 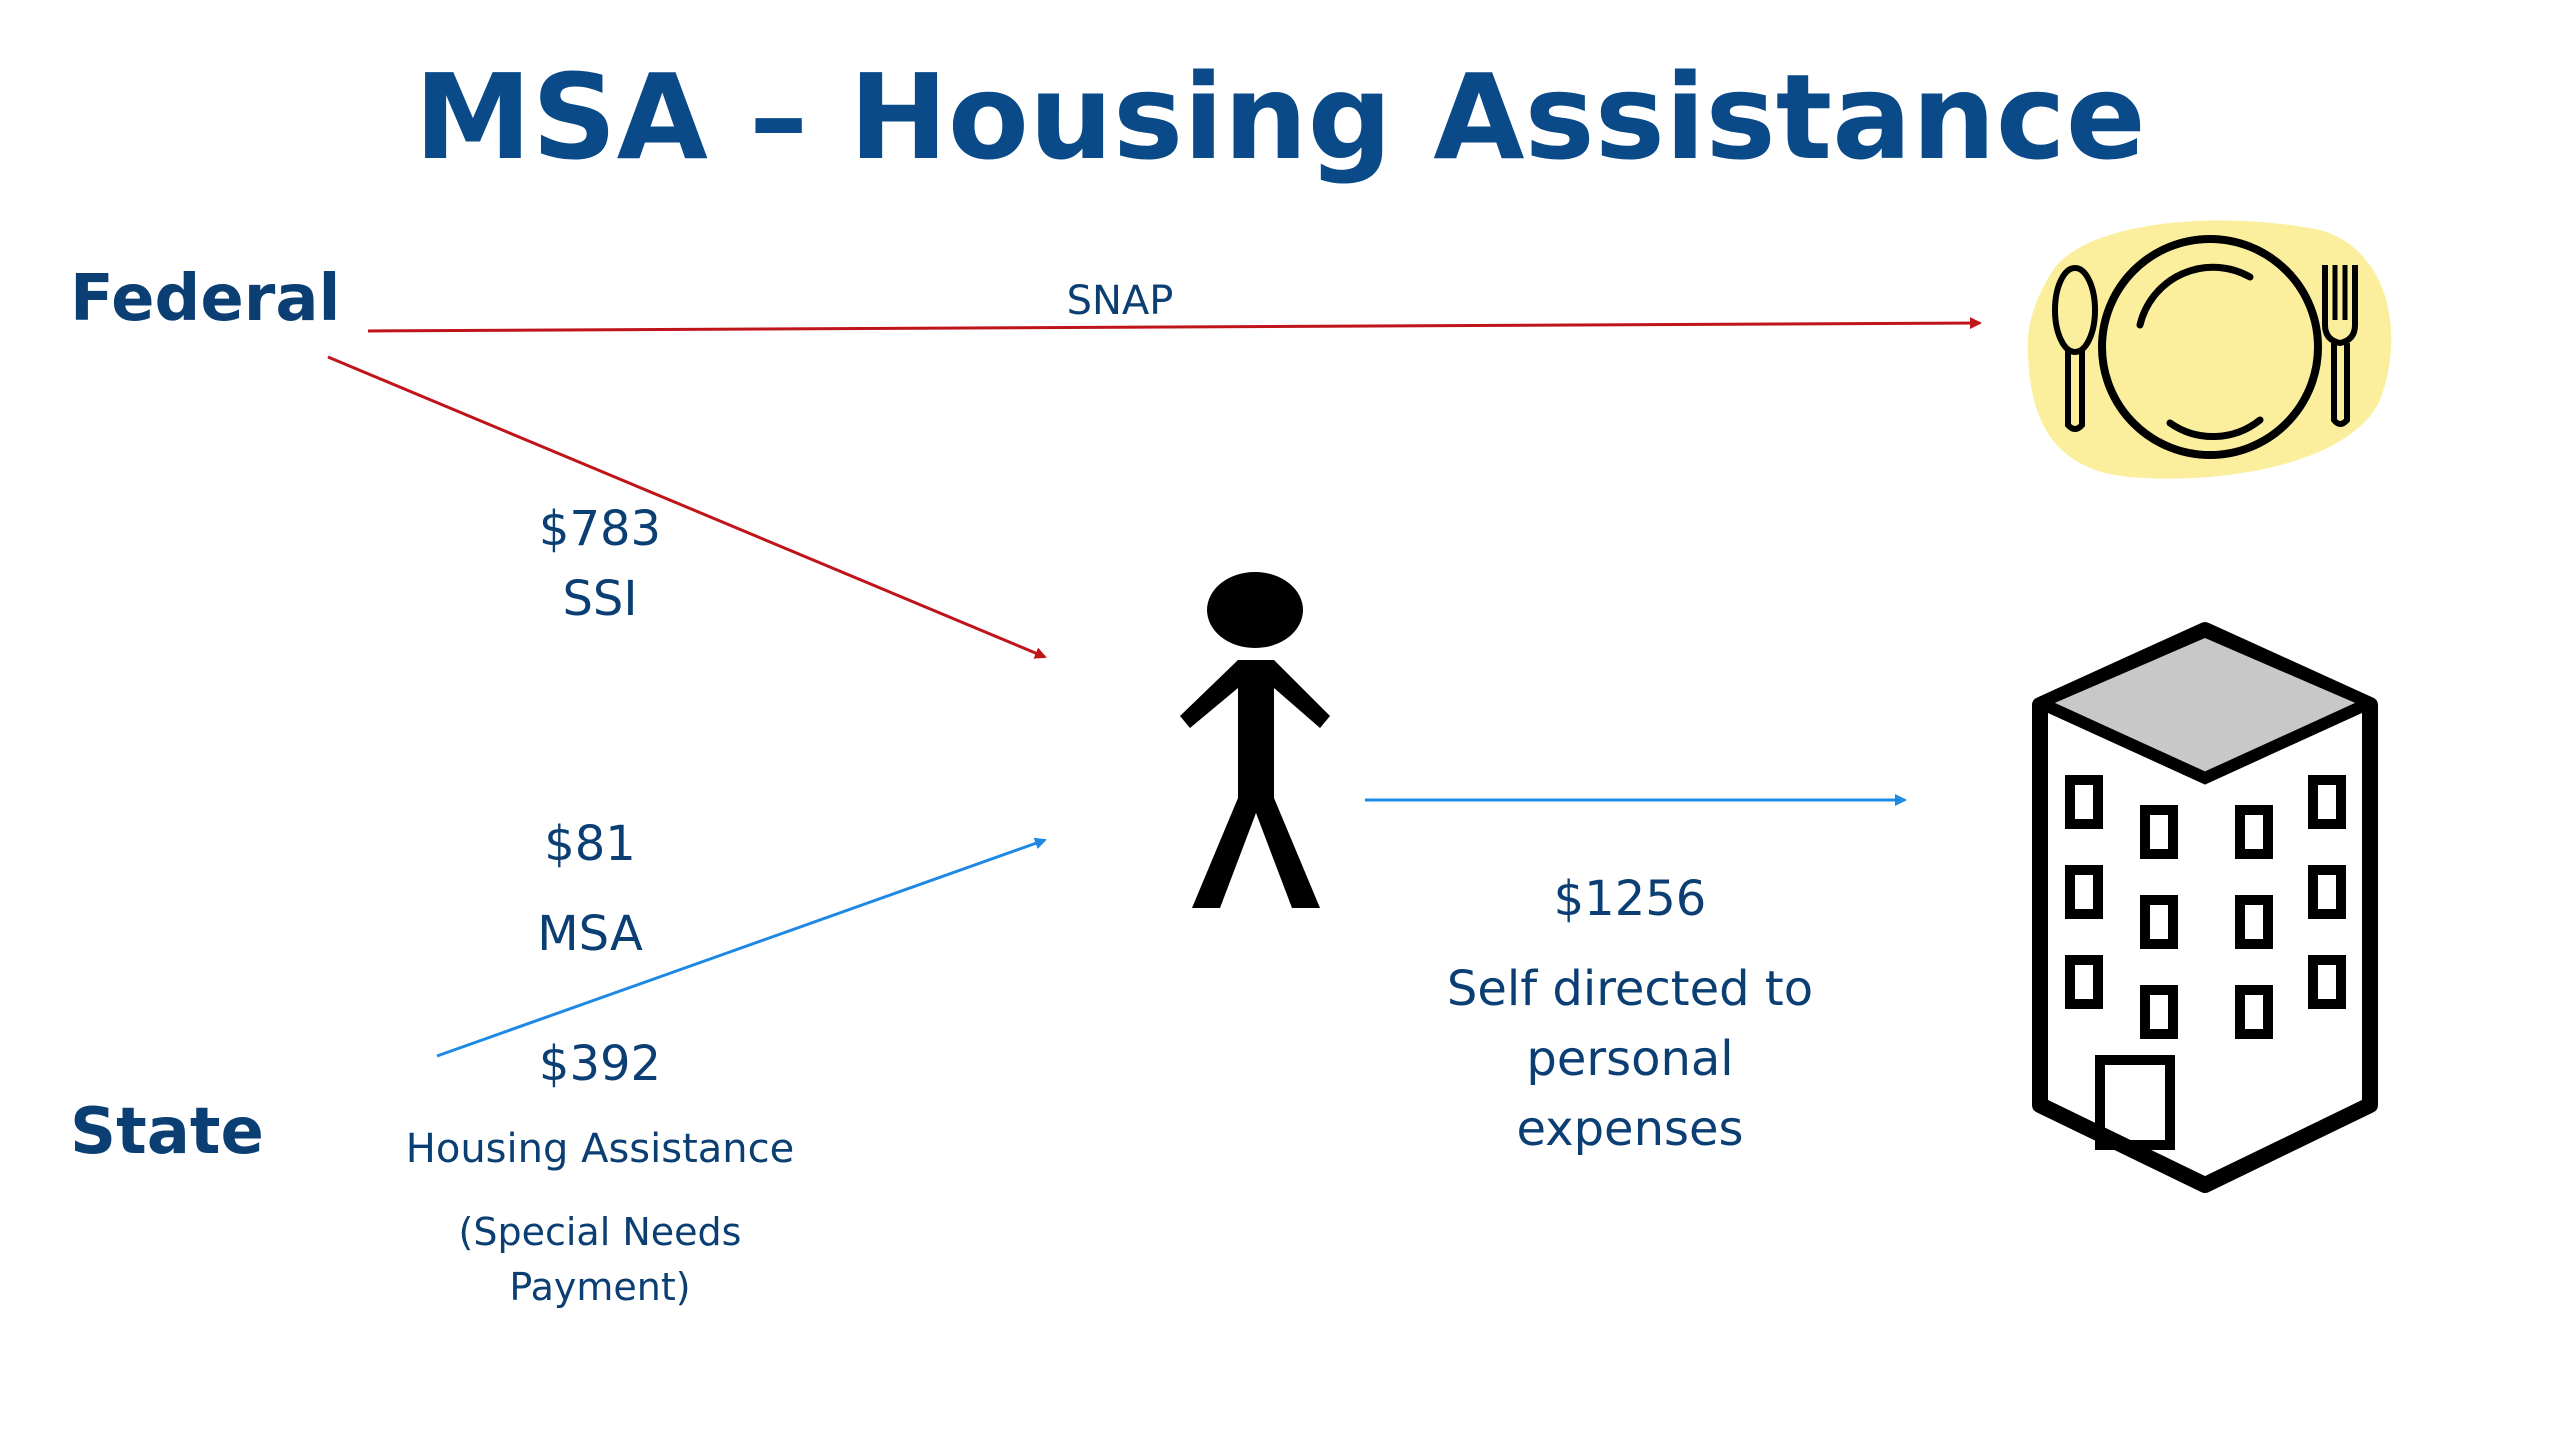 What do you see at coordinates (1630, 899) in the screenshot?
I see `personal-amount: $1256` at bounding box center [1630, 899].